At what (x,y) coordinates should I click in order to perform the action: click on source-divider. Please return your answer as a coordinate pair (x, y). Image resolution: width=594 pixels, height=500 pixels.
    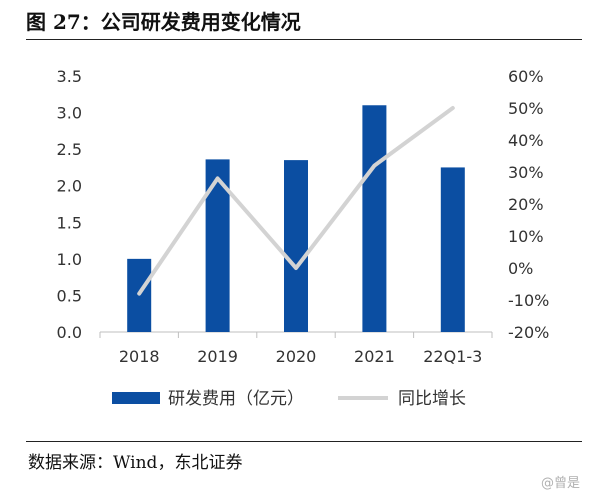
    Looking at the image, I should click on (304, 441).